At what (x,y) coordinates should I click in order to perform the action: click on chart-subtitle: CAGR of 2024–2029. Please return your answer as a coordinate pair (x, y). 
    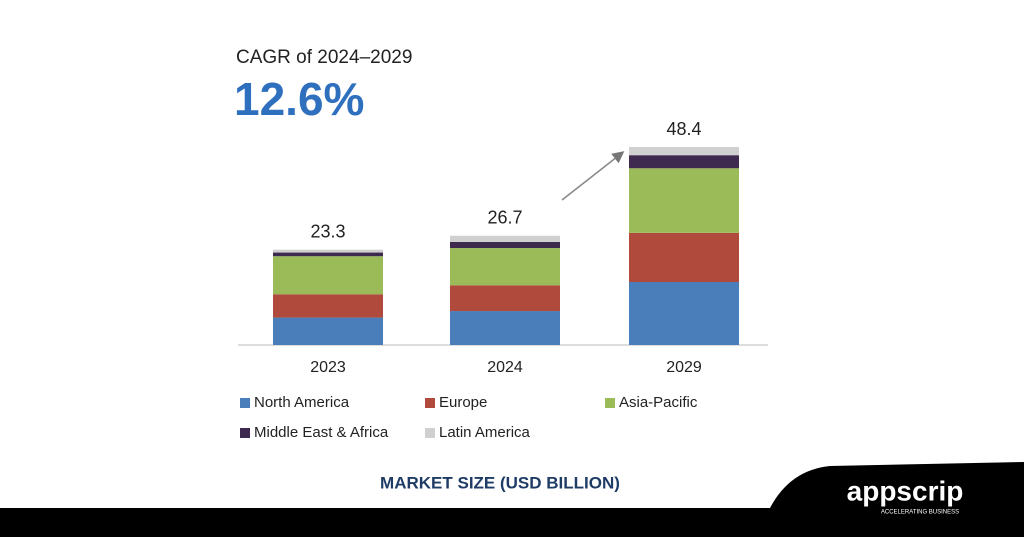
    Looking at the image, I should click on (324, 57).